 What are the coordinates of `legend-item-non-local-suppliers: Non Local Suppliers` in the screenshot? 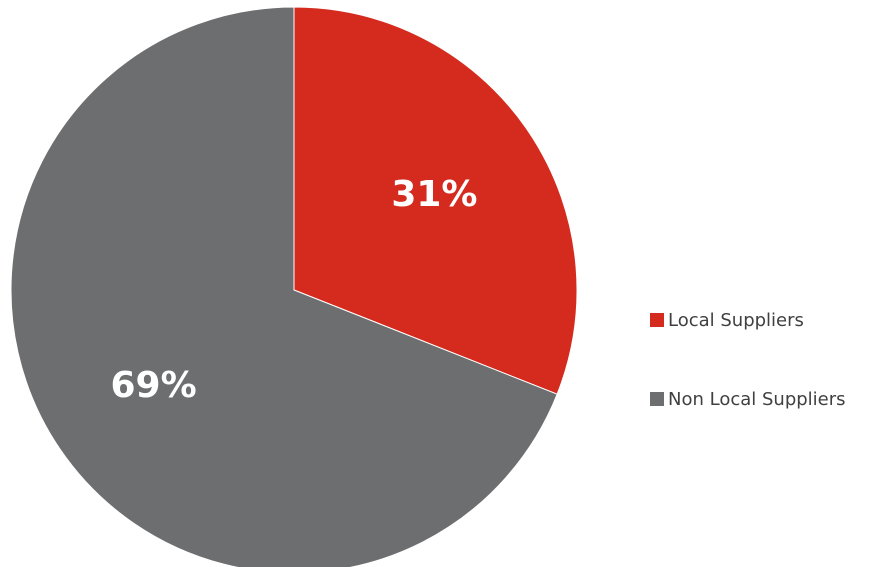 It's located at (748, 399).